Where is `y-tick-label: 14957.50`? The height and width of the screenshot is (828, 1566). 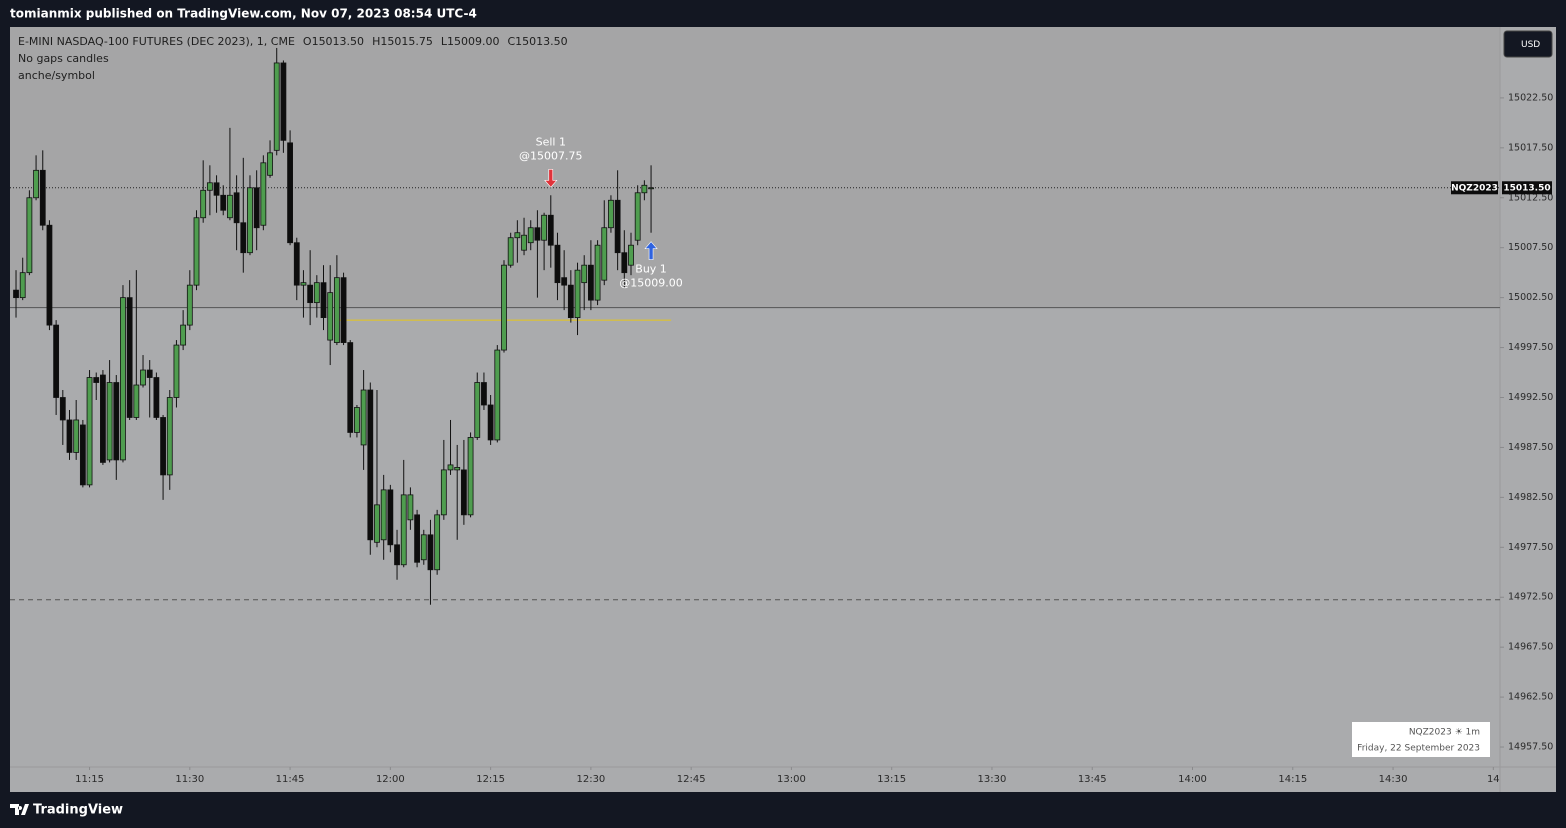
y-tick-label: 14957.50 is located at coordinates (1530, 747).